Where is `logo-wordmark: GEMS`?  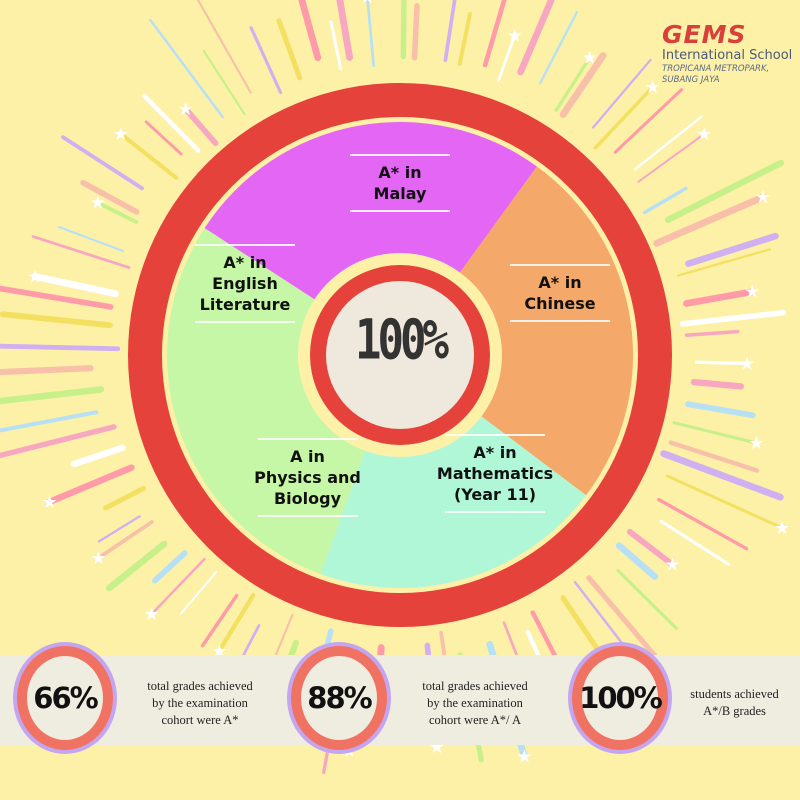 logo-wordmark: GEMS is located at coordinates (704, 34).